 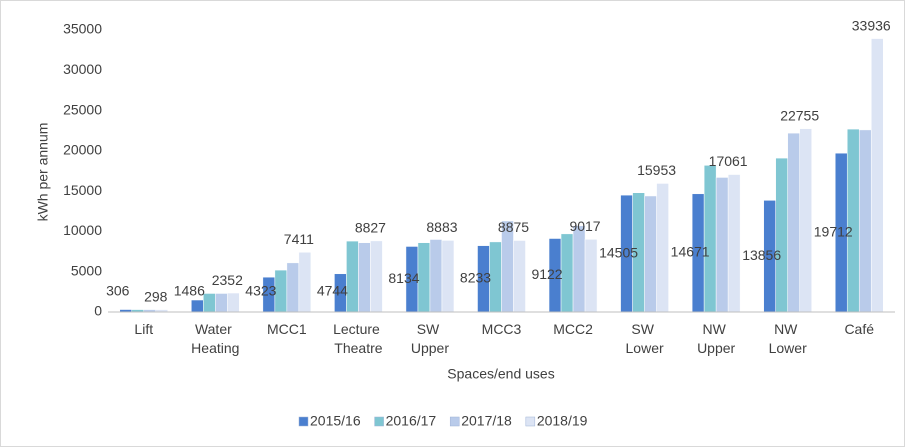 What do you see at coordinates (411, 421) in the screenshot?
I see `legend-label: 2016/17` at bounding box center [411, 421].